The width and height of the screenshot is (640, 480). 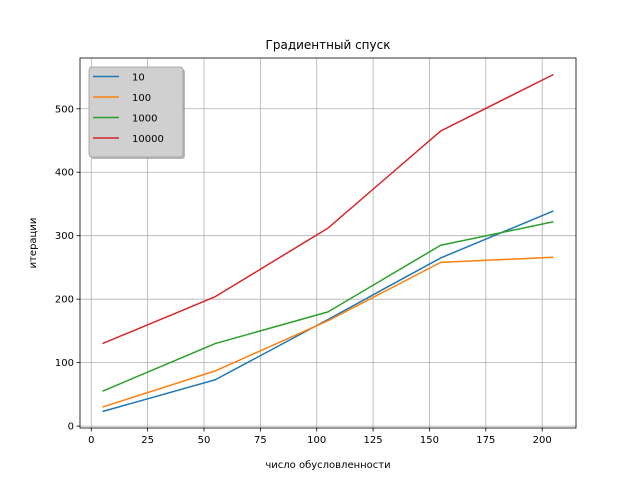 I want to click on x-tick-label: 125, so click(x=373, y=440).